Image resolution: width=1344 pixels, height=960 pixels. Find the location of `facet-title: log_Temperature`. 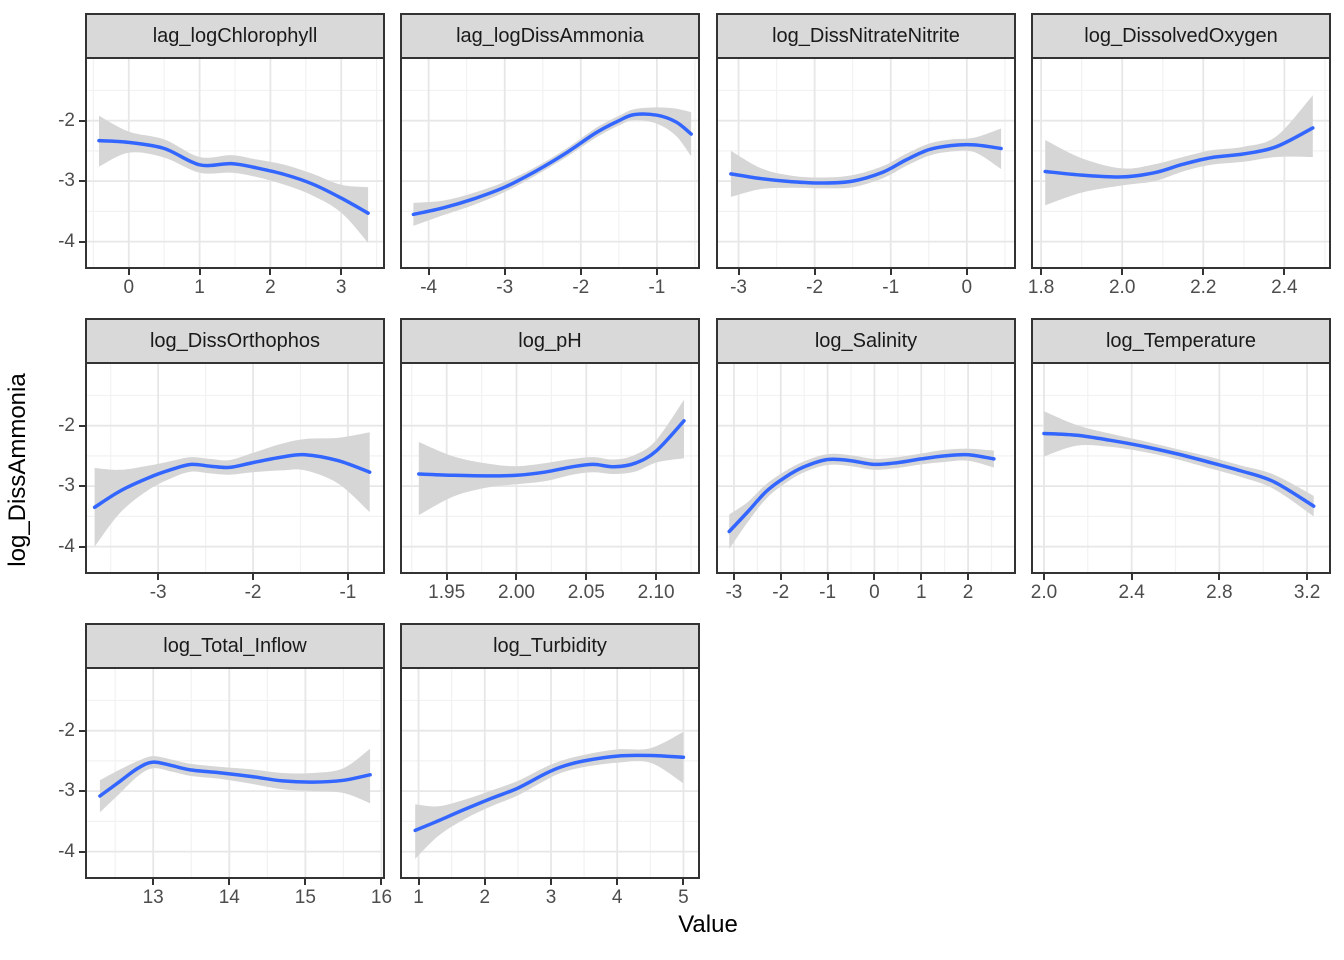

facet-title: log_Temperature is located at coordinates (1181, 340).